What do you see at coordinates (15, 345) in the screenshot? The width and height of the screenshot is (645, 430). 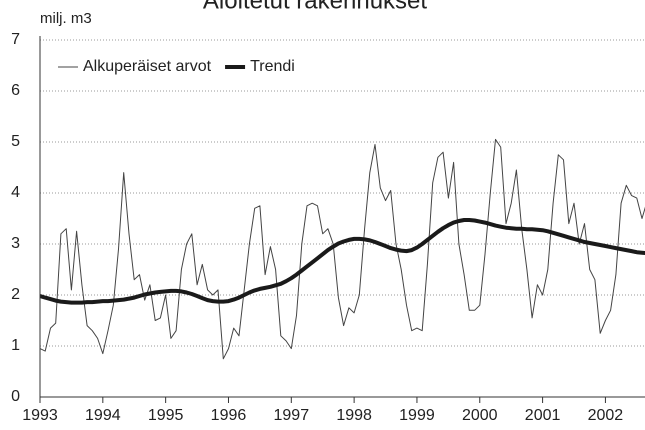 I see `y-tick-label: 1` at bounding box center [15, 345].